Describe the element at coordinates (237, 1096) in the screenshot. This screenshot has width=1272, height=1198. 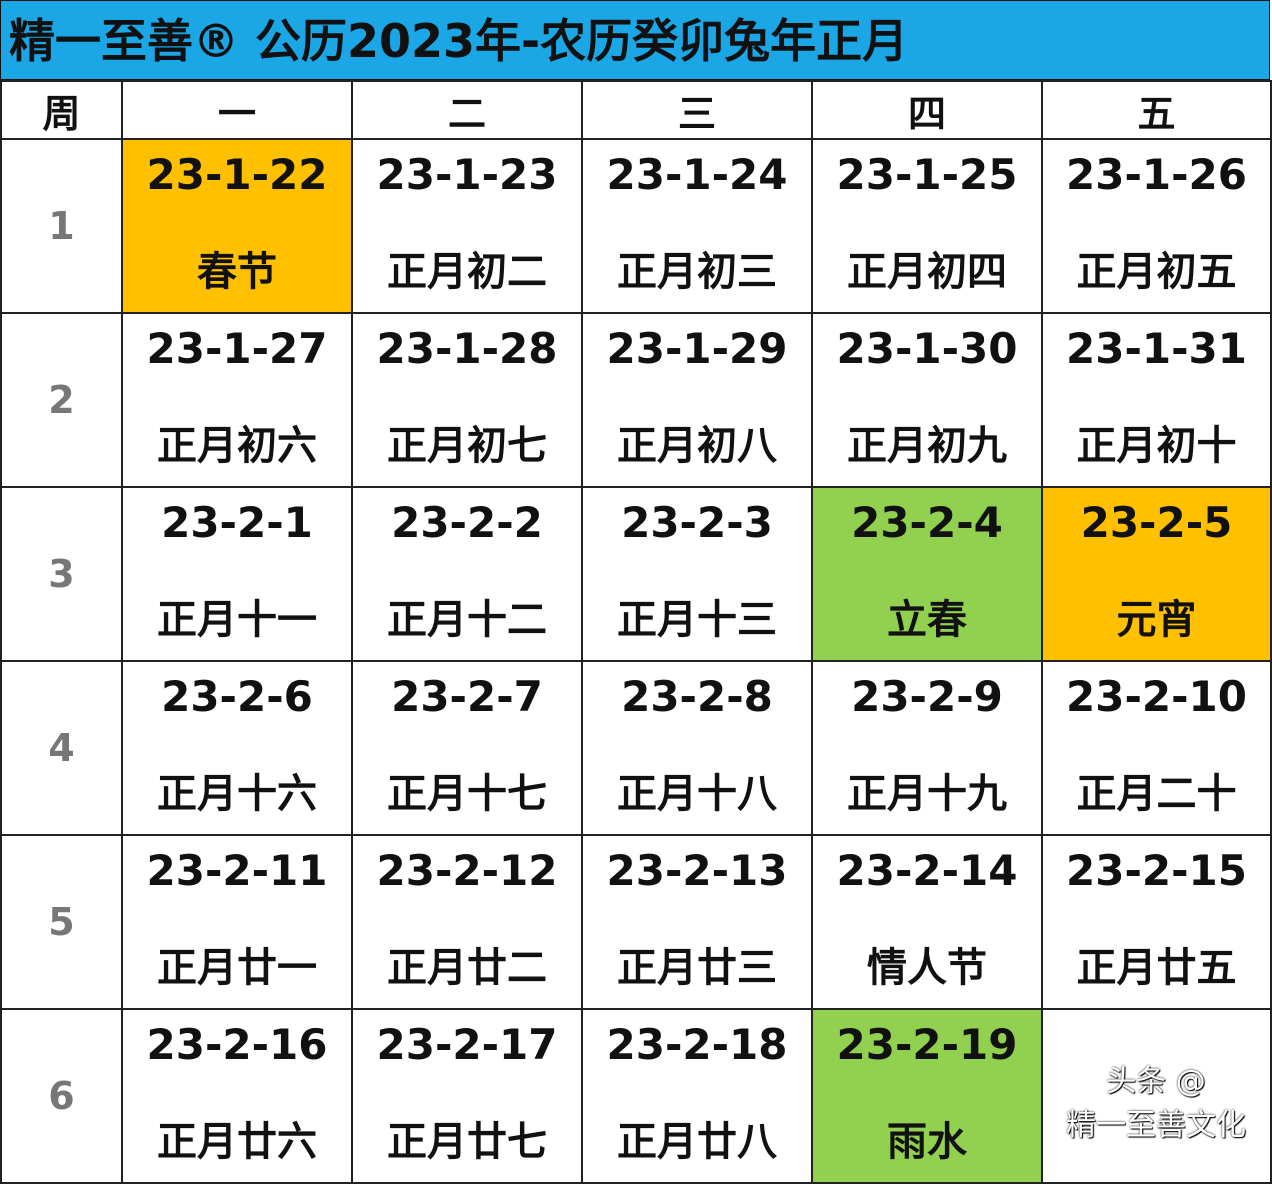
I see `day-cell: 23-2-16 正月廿六` at that location.